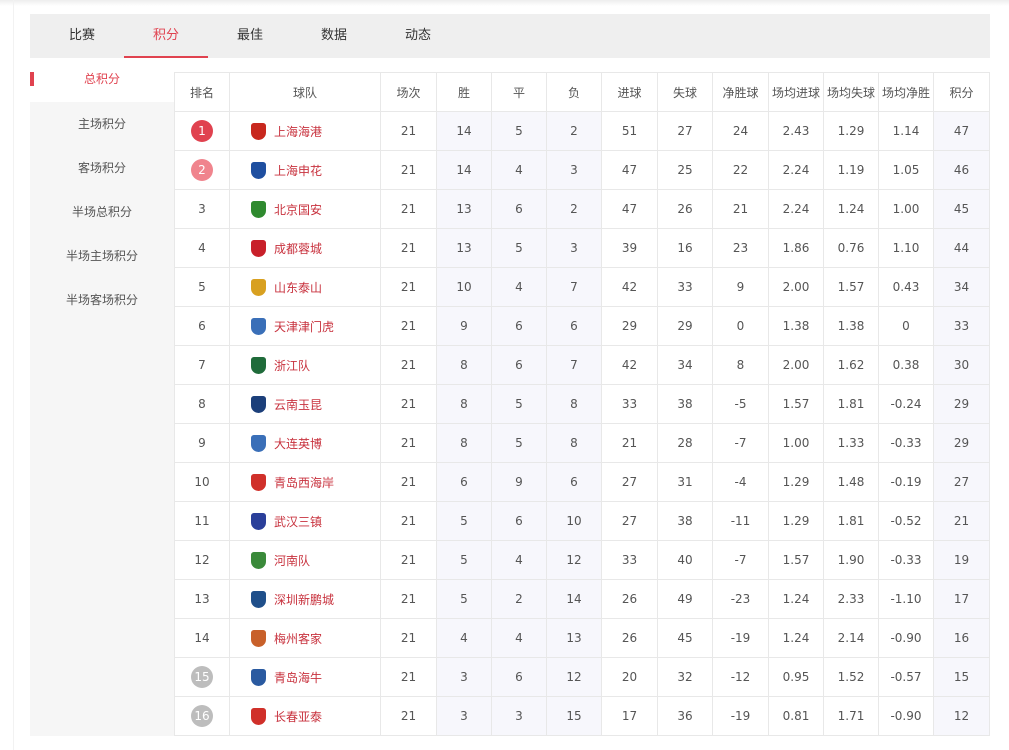 The width and height of the screenshot is (1009, 750). Describe the element at coordinates (519, 92) in the screenshot. I see `column-header: 平` at that location.